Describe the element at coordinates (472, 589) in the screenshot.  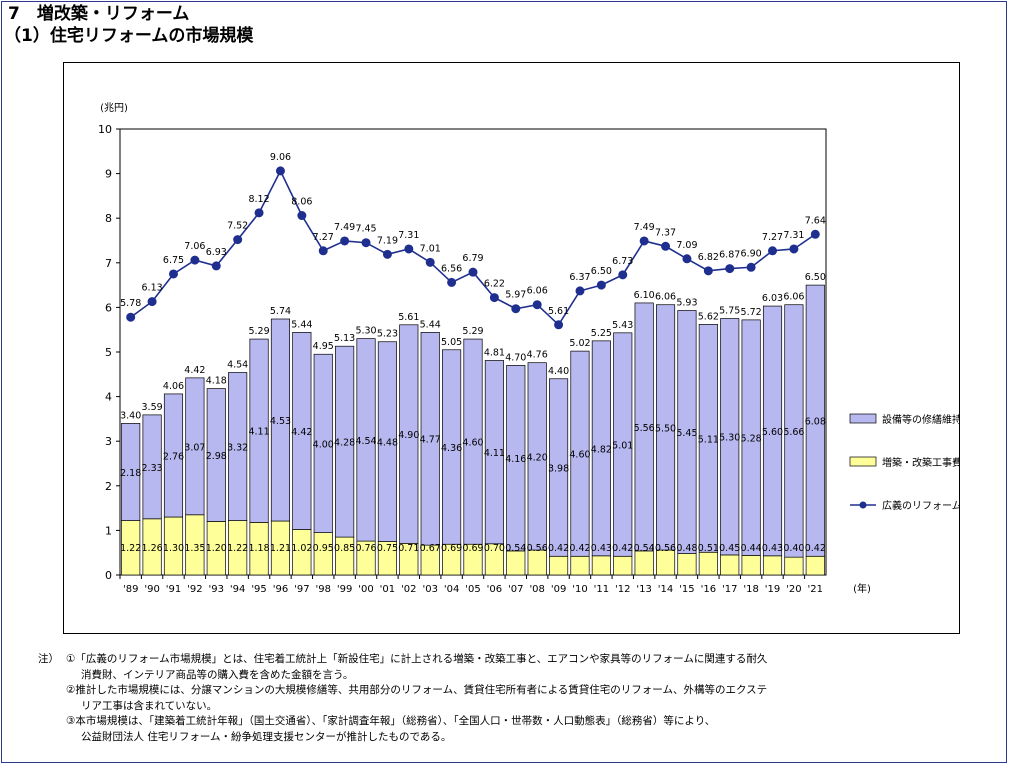
I see `x-tick-label: '05` at that location.